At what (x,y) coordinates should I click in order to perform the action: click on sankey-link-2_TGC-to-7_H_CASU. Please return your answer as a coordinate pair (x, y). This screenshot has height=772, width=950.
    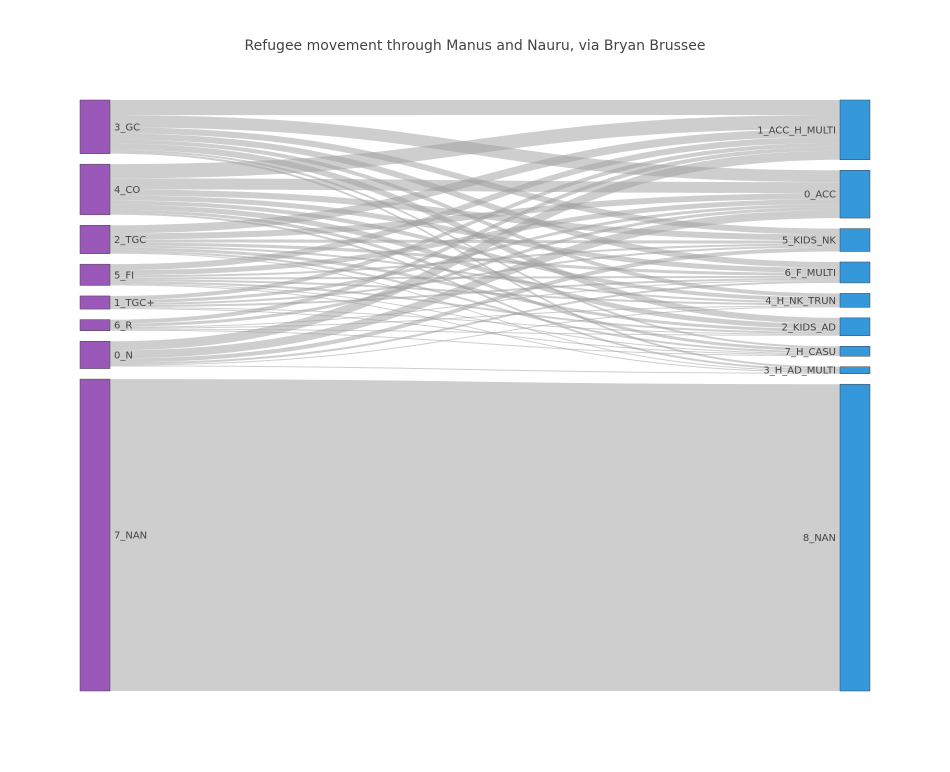
    Looking at the image, I should click on (475, 302).